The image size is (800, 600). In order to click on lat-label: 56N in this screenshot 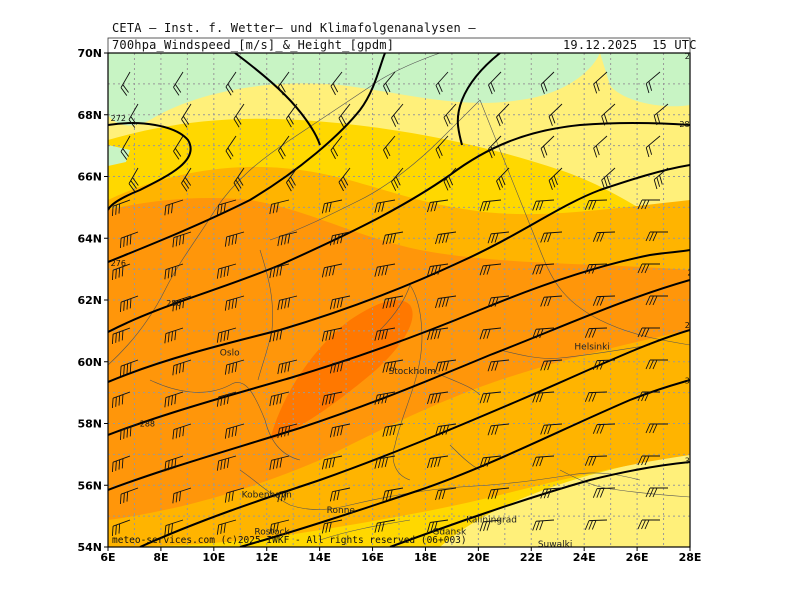, I will do `click(89, 485)`.